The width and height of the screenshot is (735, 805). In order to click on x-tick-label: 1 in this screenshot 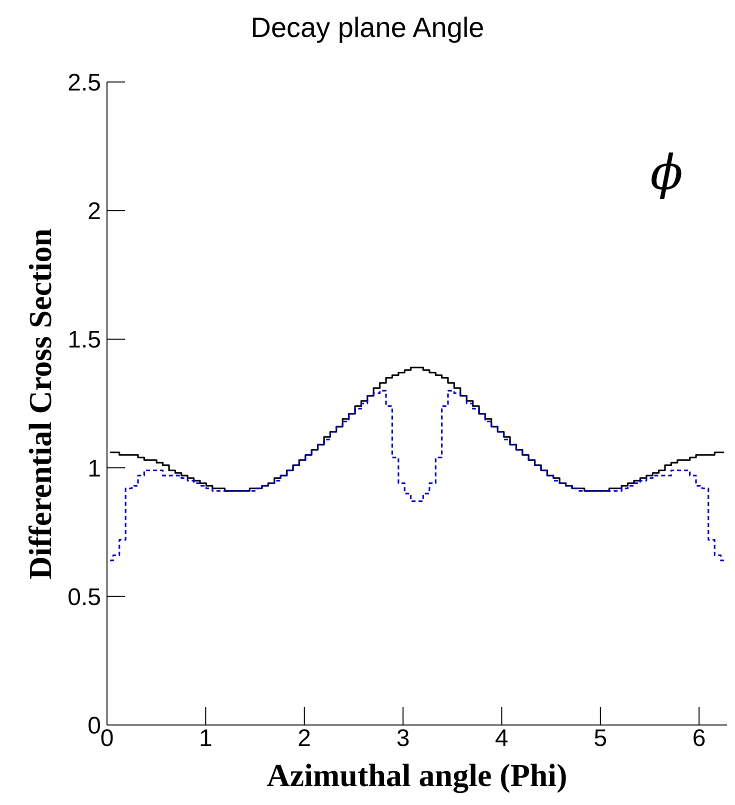, I will do `click(205, 738)`.